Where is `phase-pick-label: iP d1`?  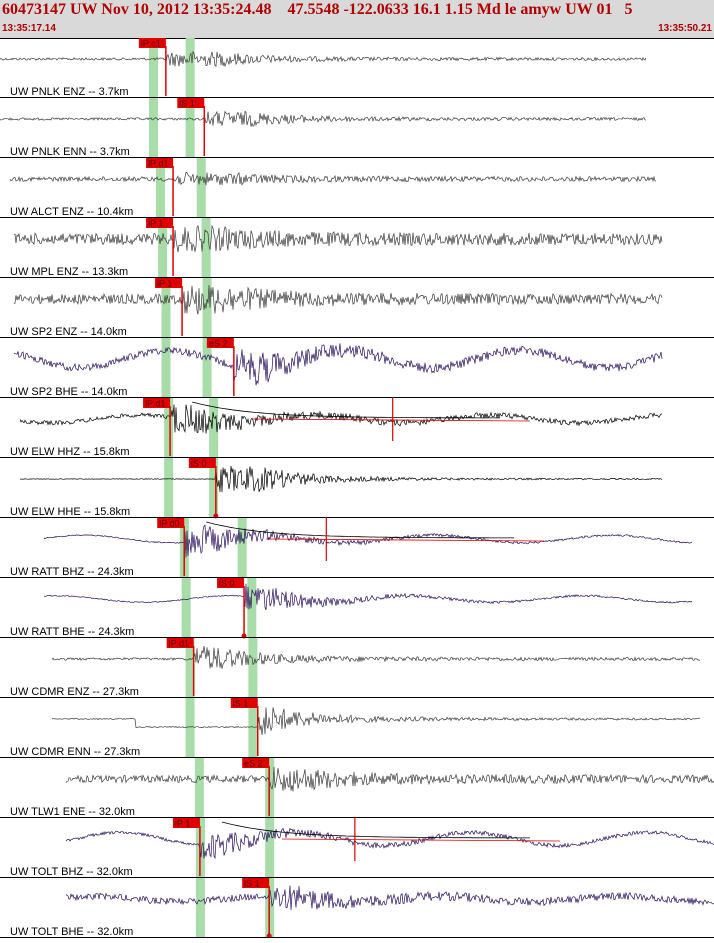 phase-pick-label: iP d1 is located at coordinates (155, 404).